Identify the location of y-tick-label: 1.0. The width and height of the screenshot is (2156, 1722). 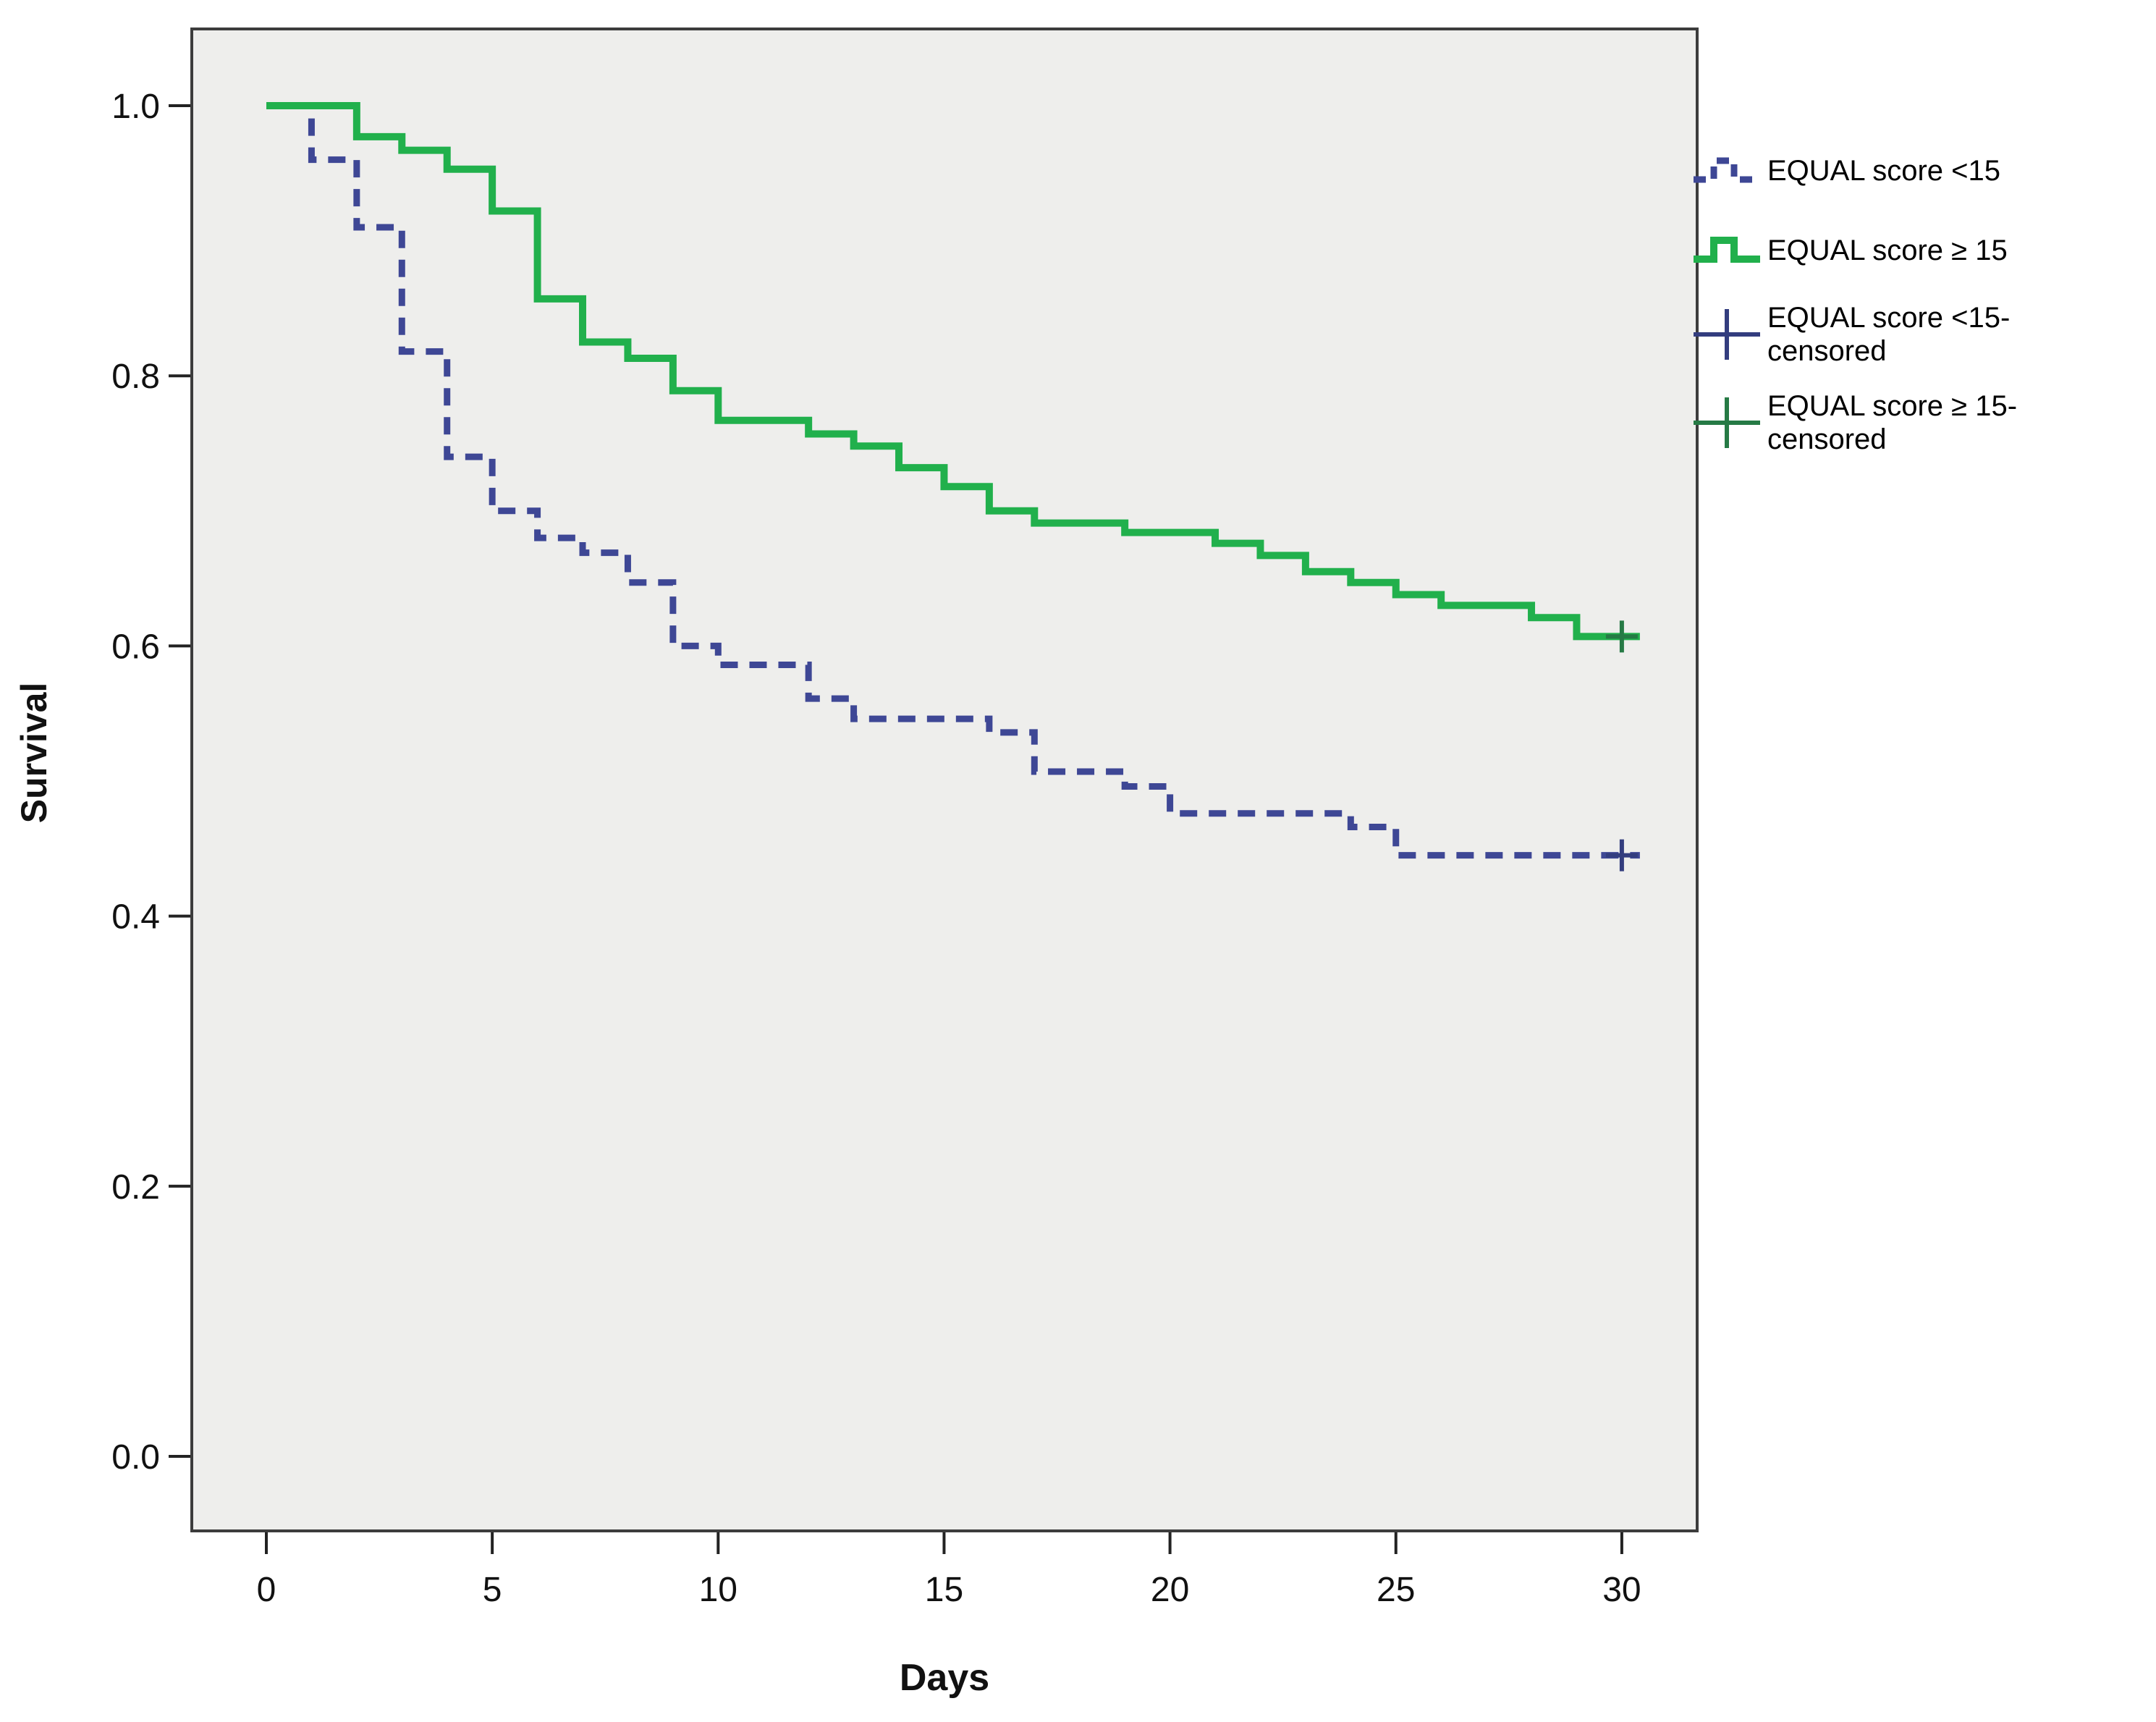
(135, 107).